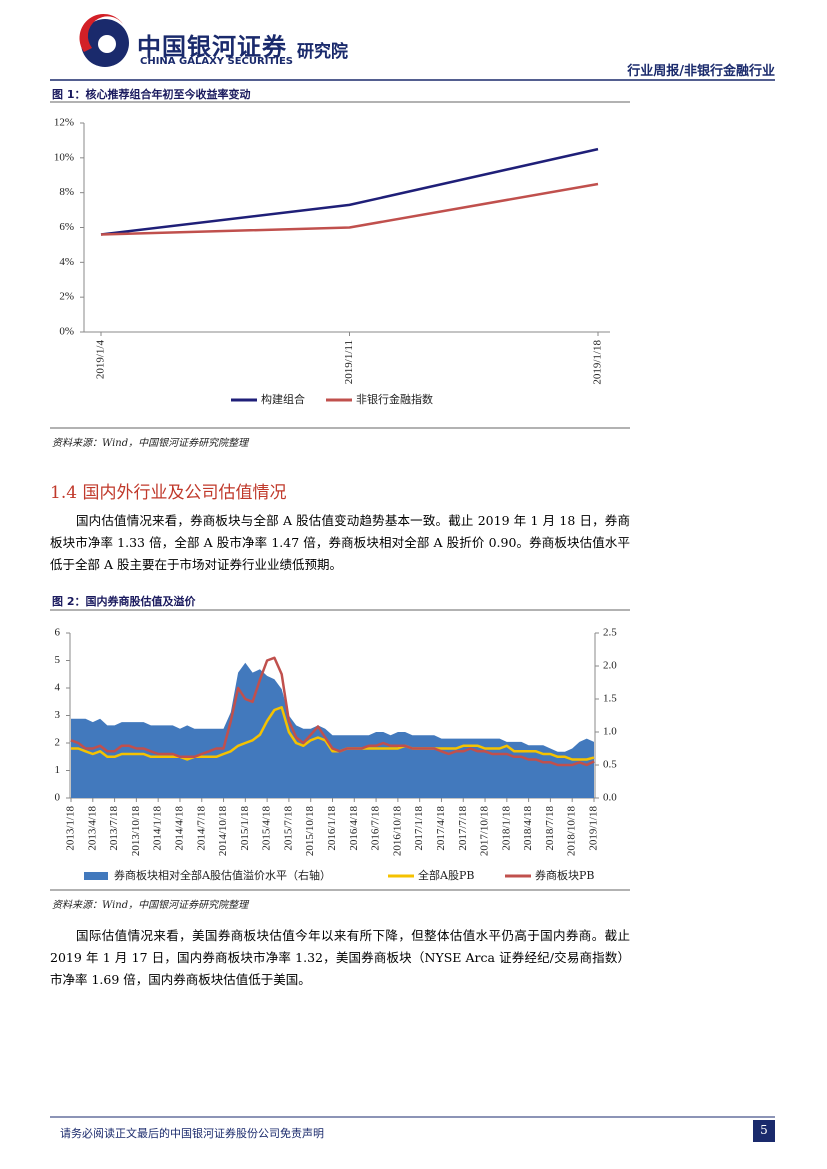  What do you see at coordinates (66, 192) in the screenshot?
I see `y-tick-label: 8%` at bounding box center [66, 192].